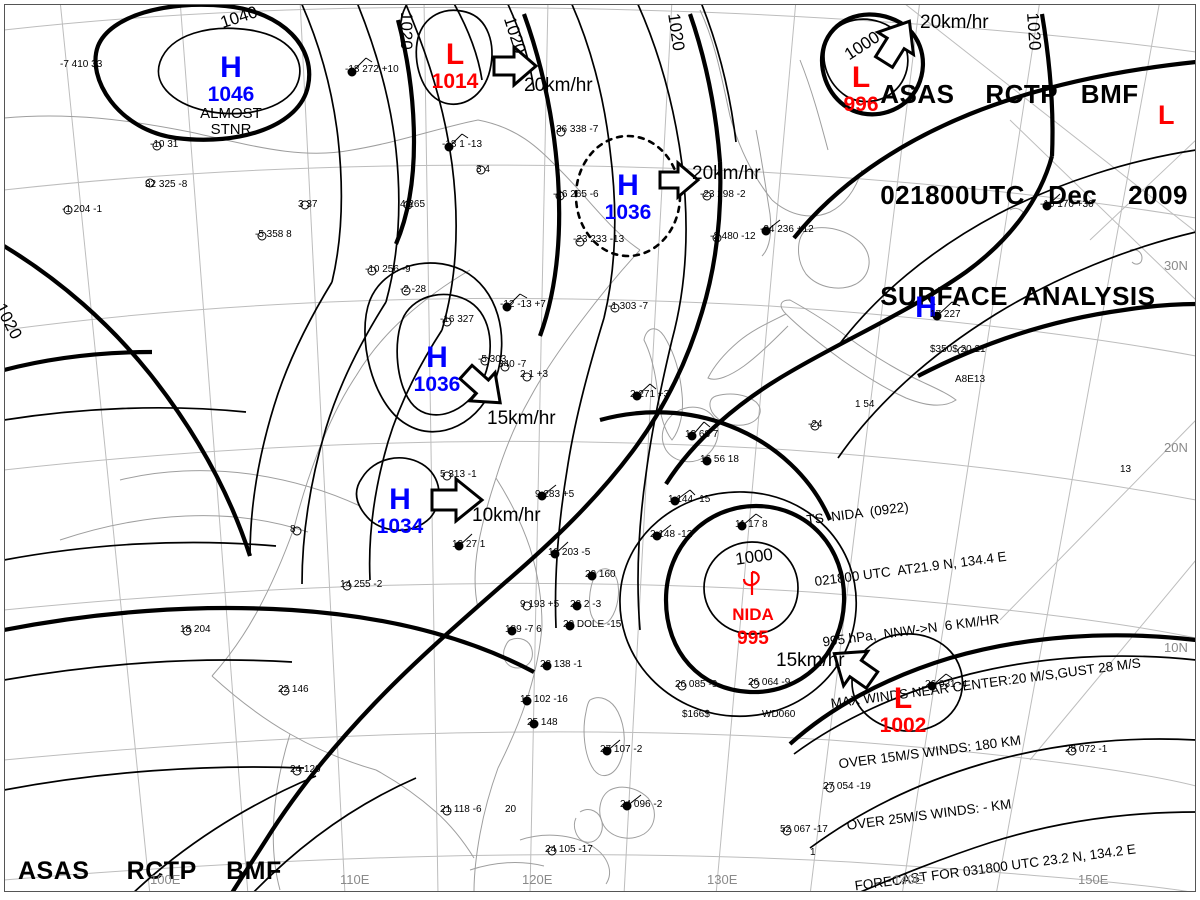 This screenshot has width=1200, height=900. Describe the element at coordinates (908, 879) in the screenshot. I see `longitude-label-4: 140E` at that location.